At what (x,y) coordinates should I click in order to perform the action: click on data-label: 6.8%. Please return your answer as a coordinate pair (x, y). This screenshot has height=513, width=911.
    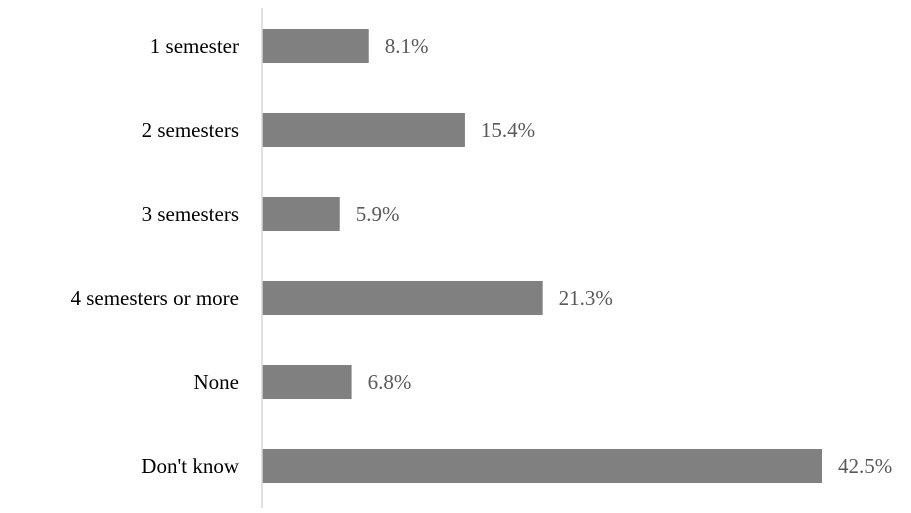
    Looking at the image, I should click on (390, 382).